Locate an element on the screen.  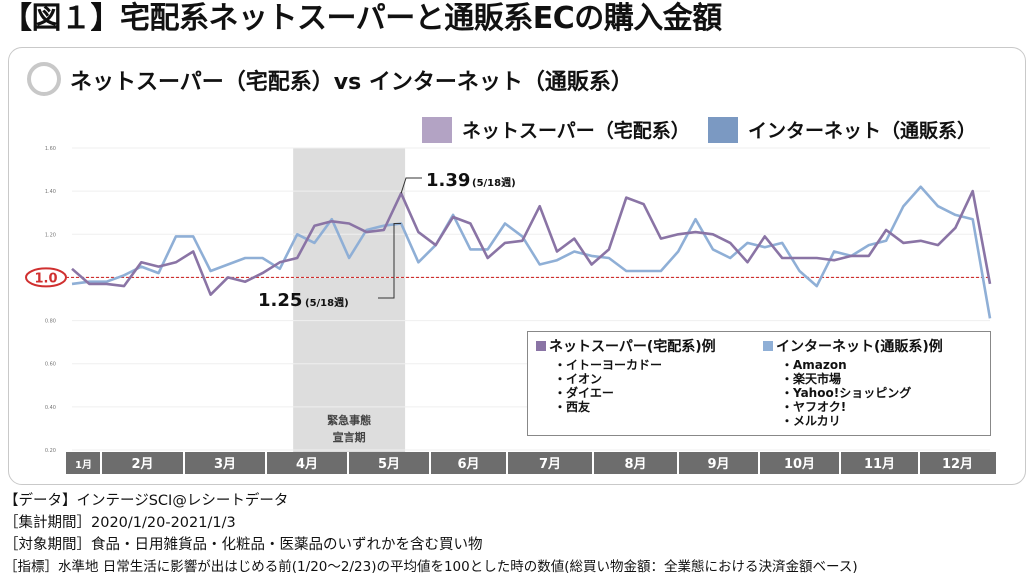
y-tick-label: 0.60 is located at coordinates (50, 365).